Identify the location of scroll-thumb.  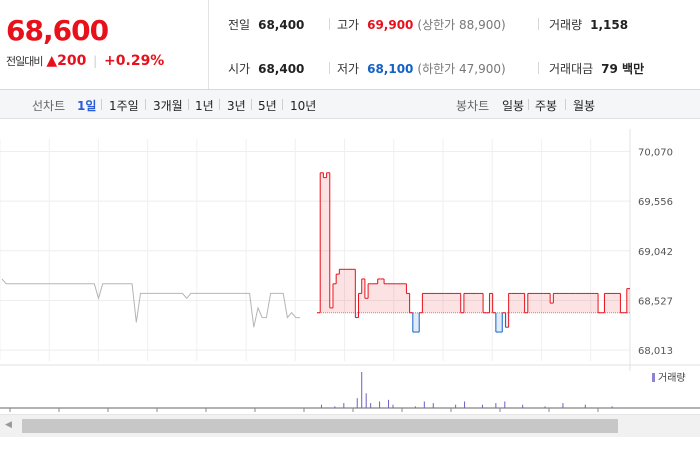
(320, 426).